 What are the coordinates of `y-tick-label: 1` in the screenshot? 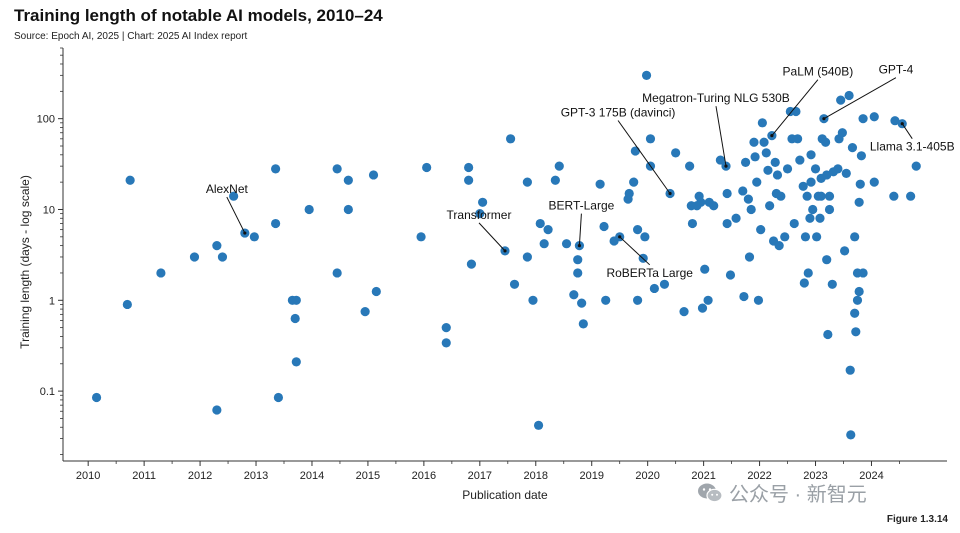 It's located at (52, 301).